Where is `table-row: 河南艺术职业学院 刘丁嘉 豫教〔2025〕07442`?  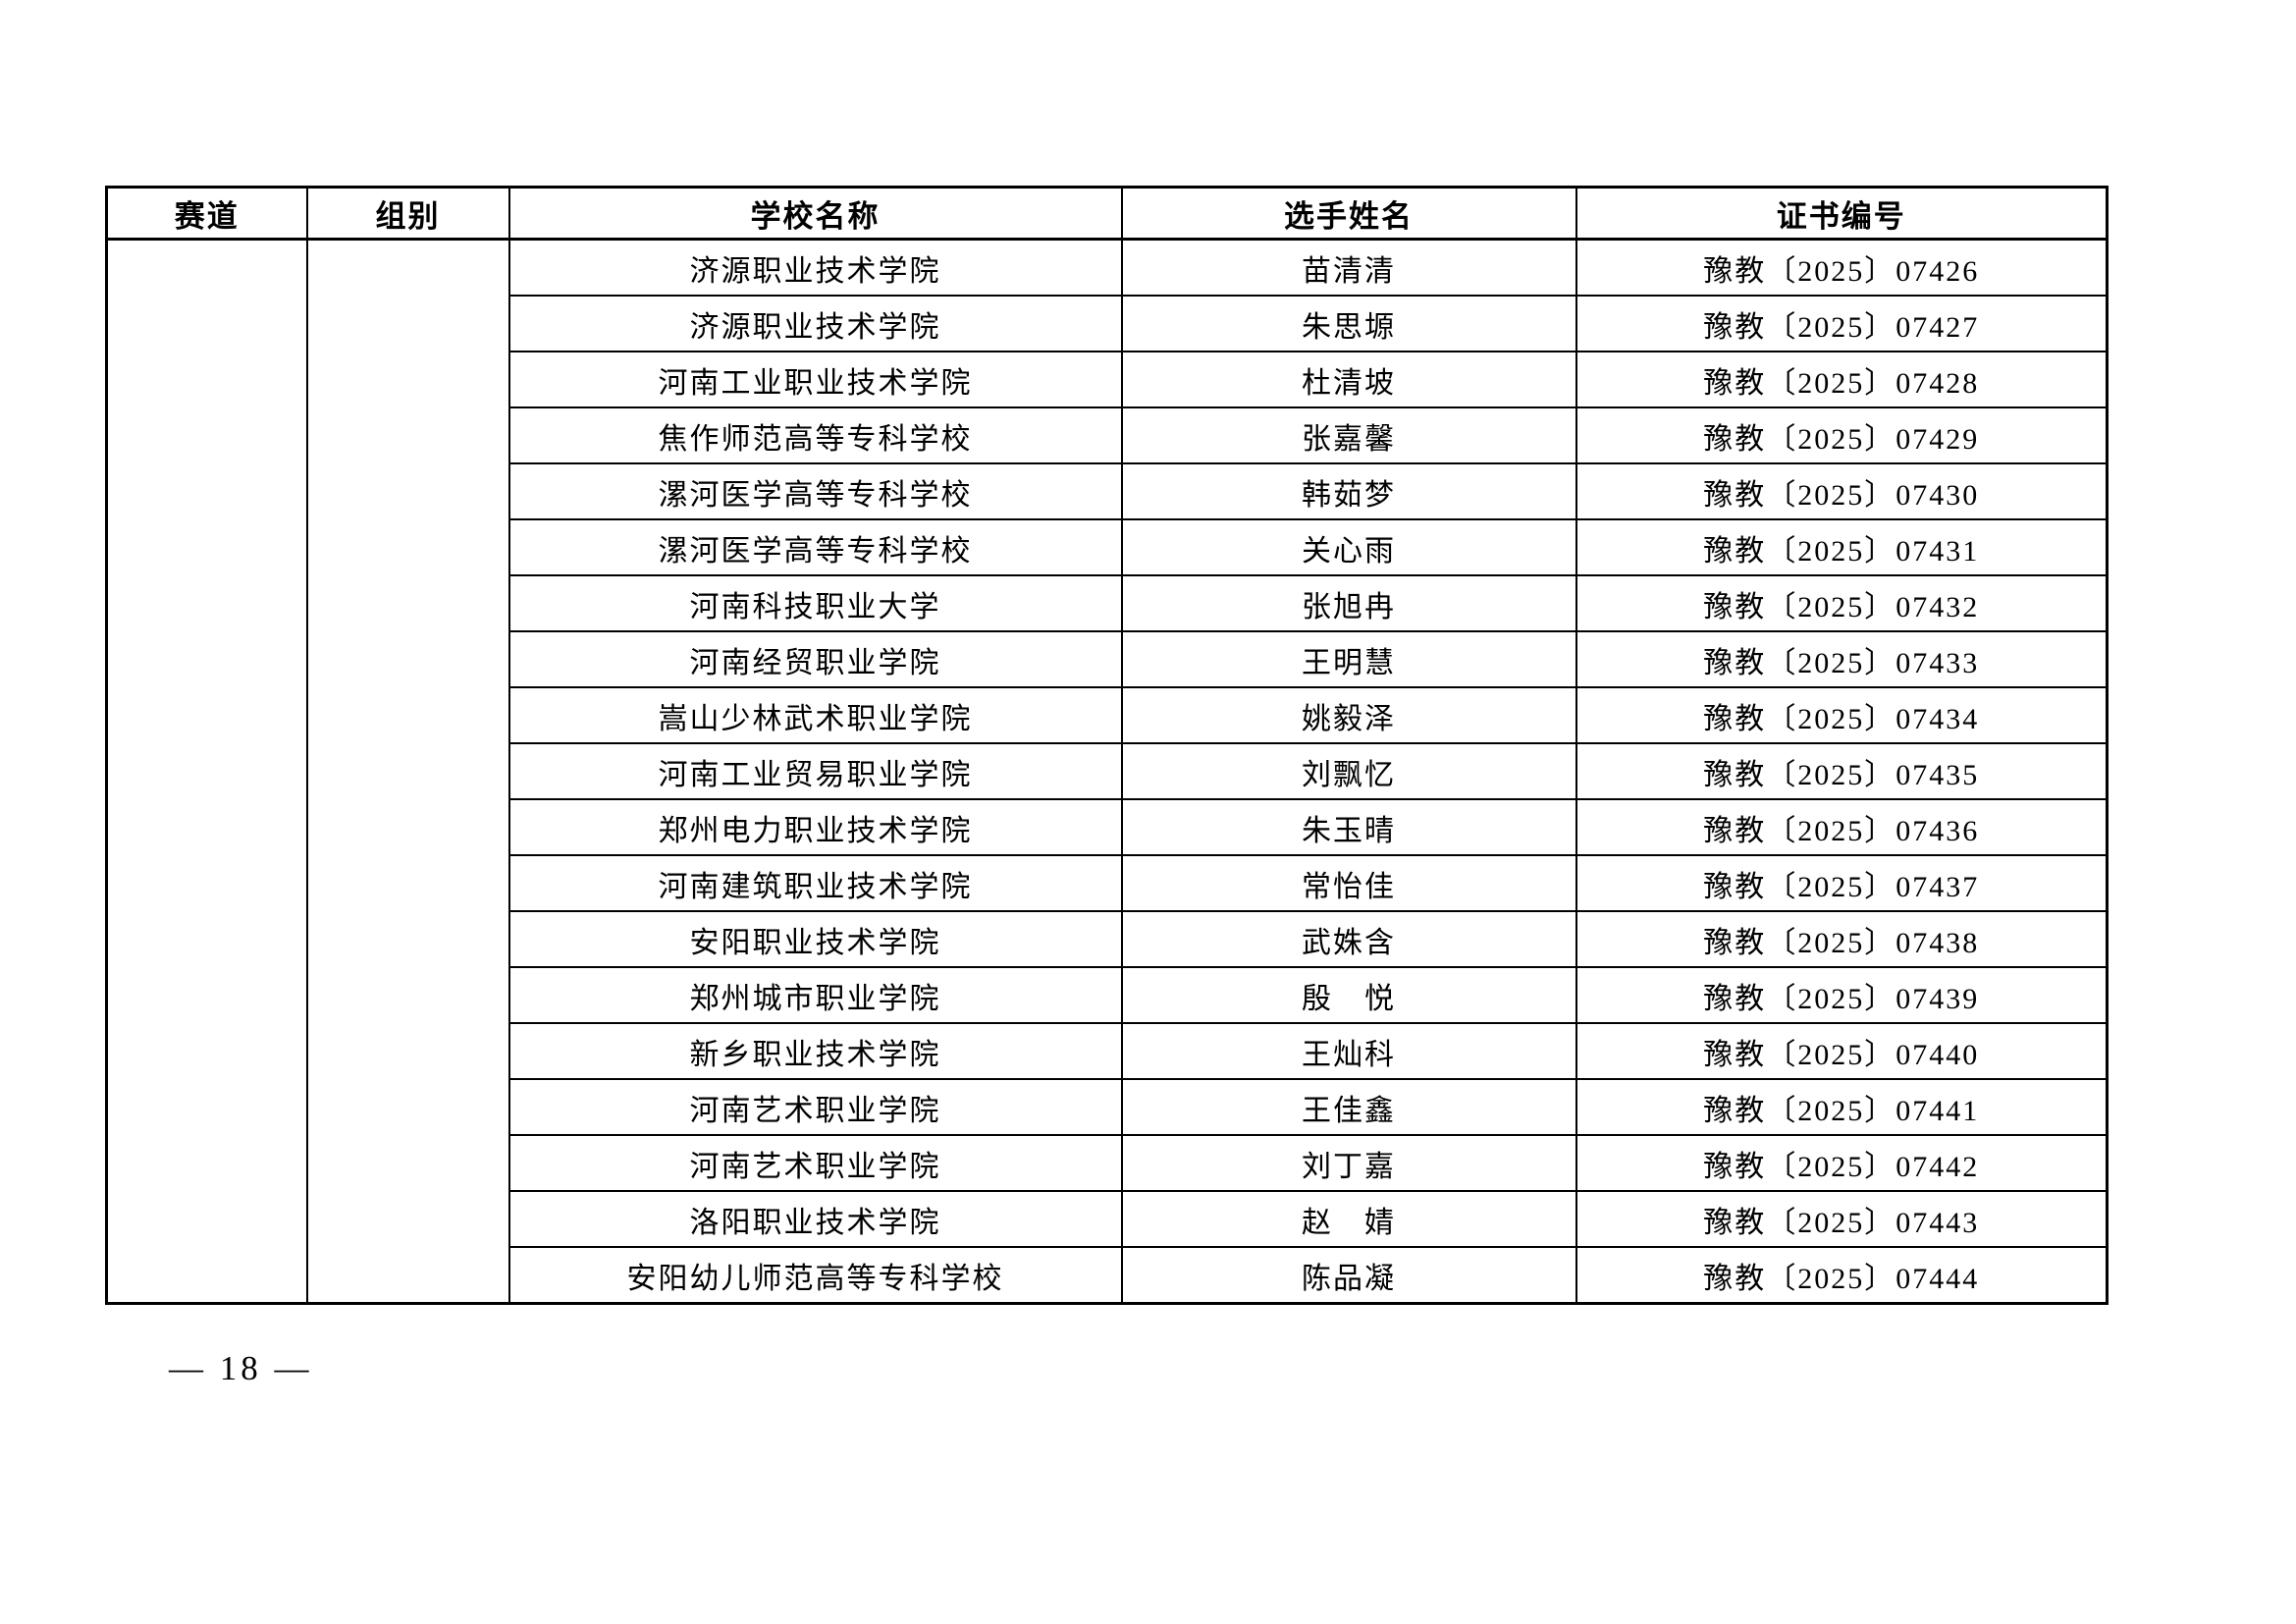
table-row: 河南艺术职业学院 刘丁嘉 豫教〔2025〕07442 is located at coordinates (1108, 1163).